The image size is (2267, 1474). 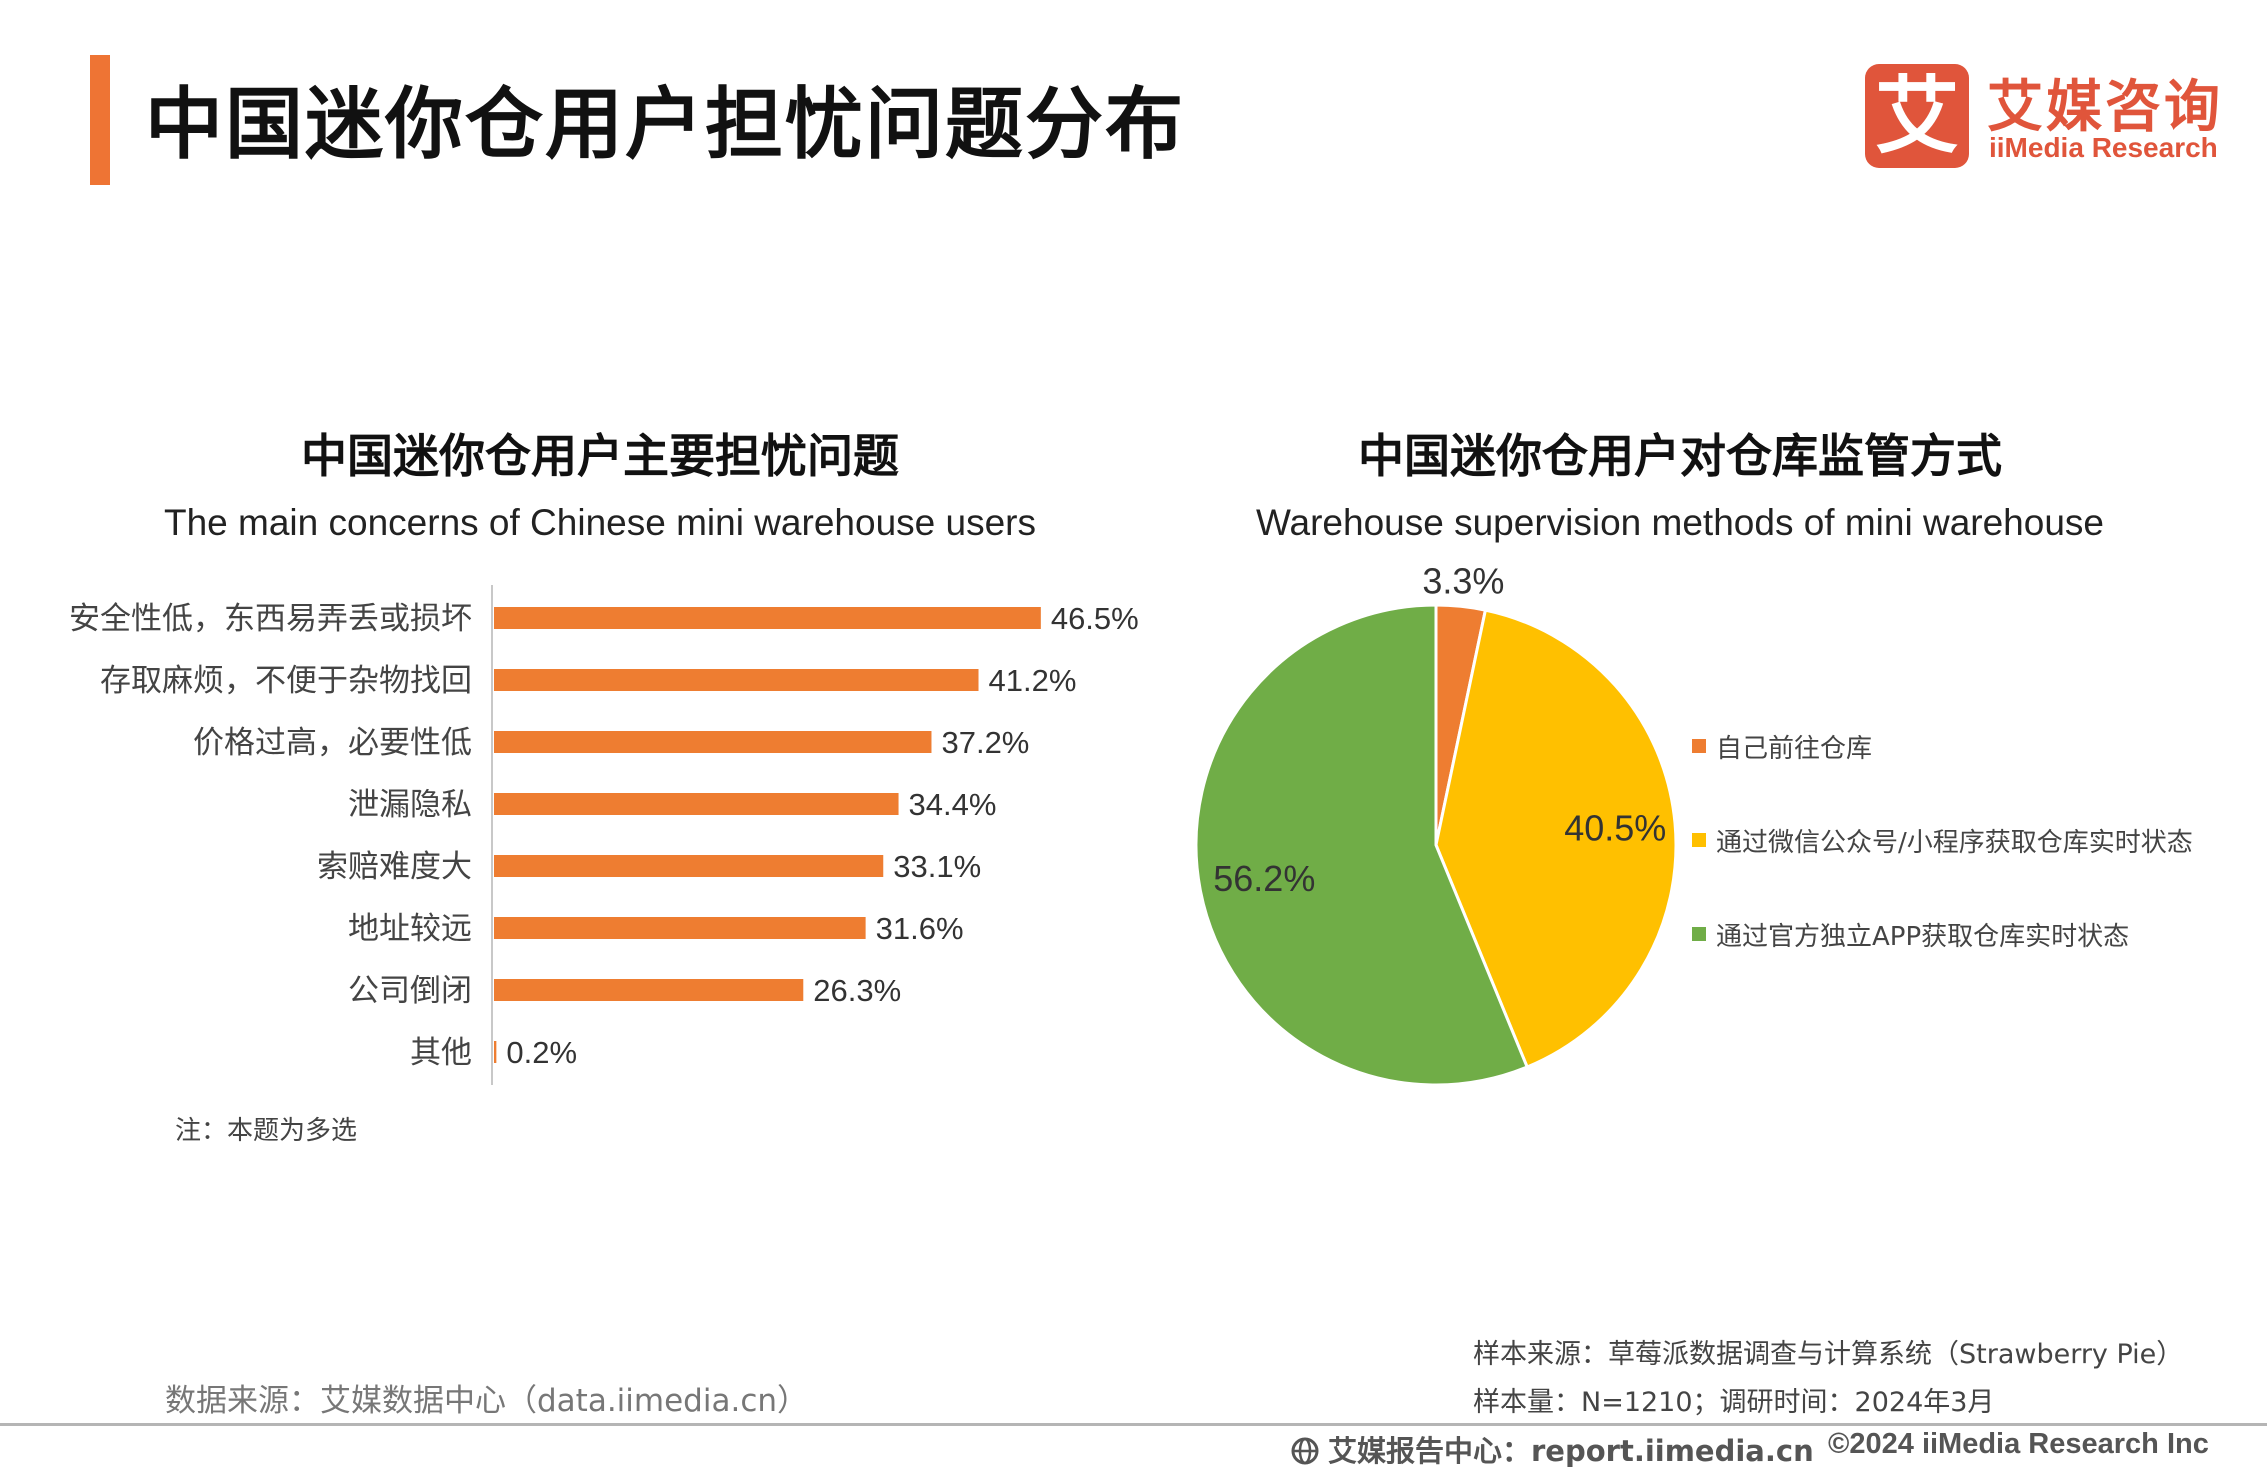 I want to click on footer-divider, so click(x=1133, y=1424).